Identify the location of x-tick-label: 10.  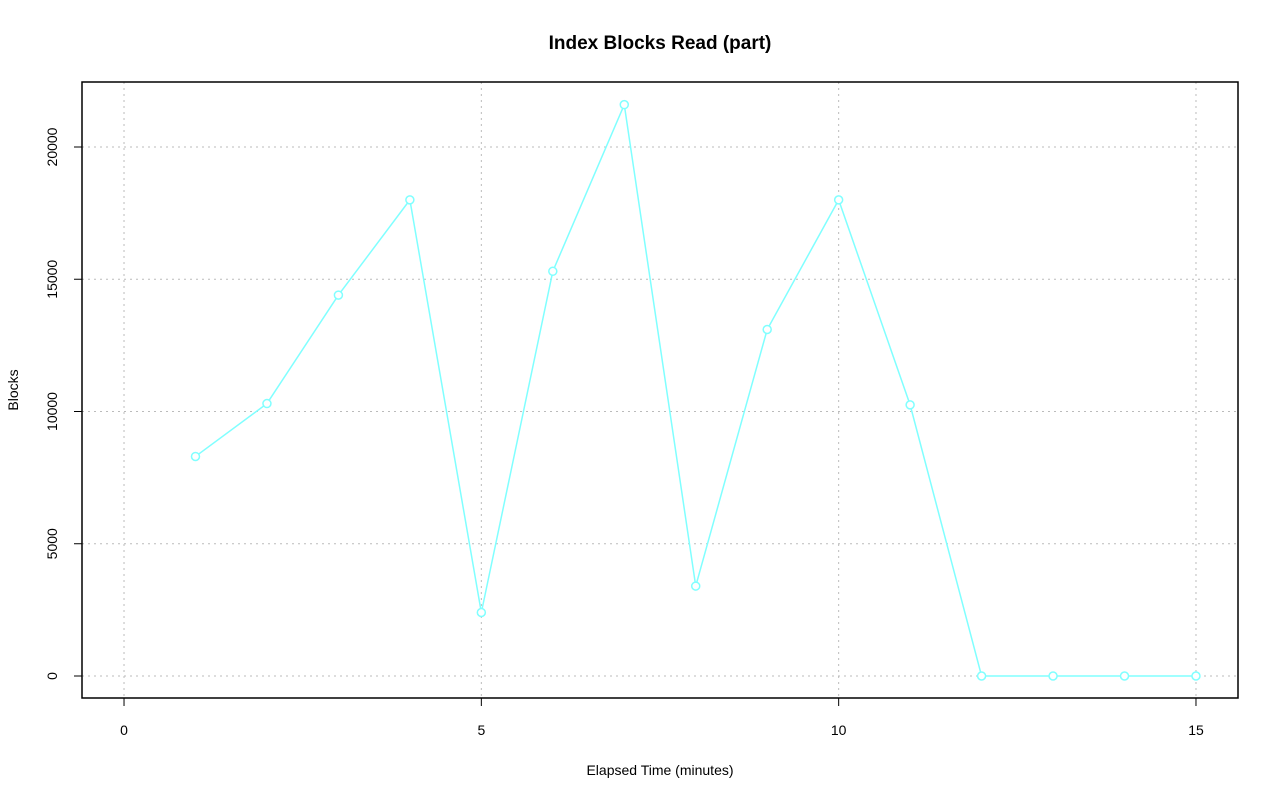
(839, 730).